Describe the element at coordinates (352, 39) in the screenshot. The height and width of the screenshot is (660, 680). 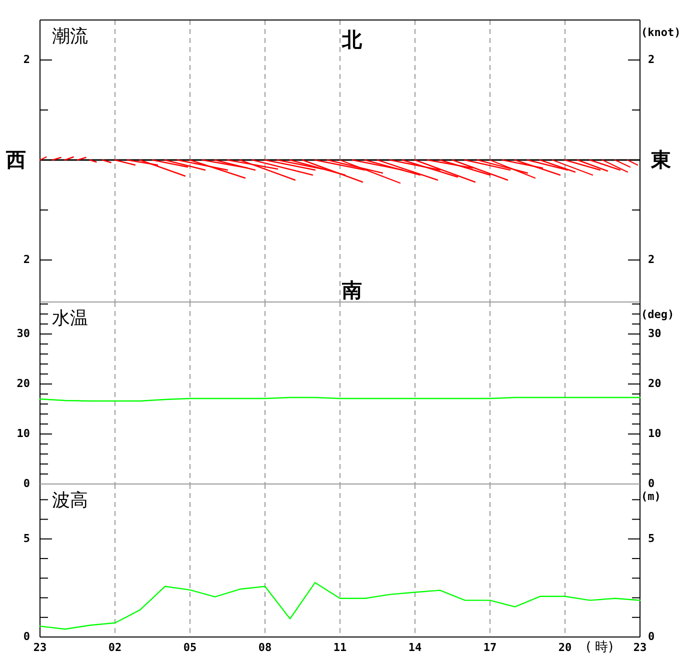
I see `annotation: 北` at that location.